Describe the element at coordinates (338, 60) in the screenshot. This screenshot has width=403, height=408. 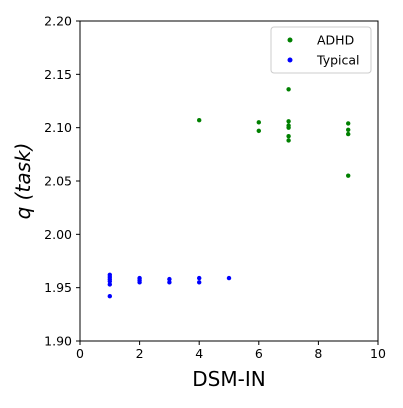
I see `legend-label-typical: Typical` at that location.